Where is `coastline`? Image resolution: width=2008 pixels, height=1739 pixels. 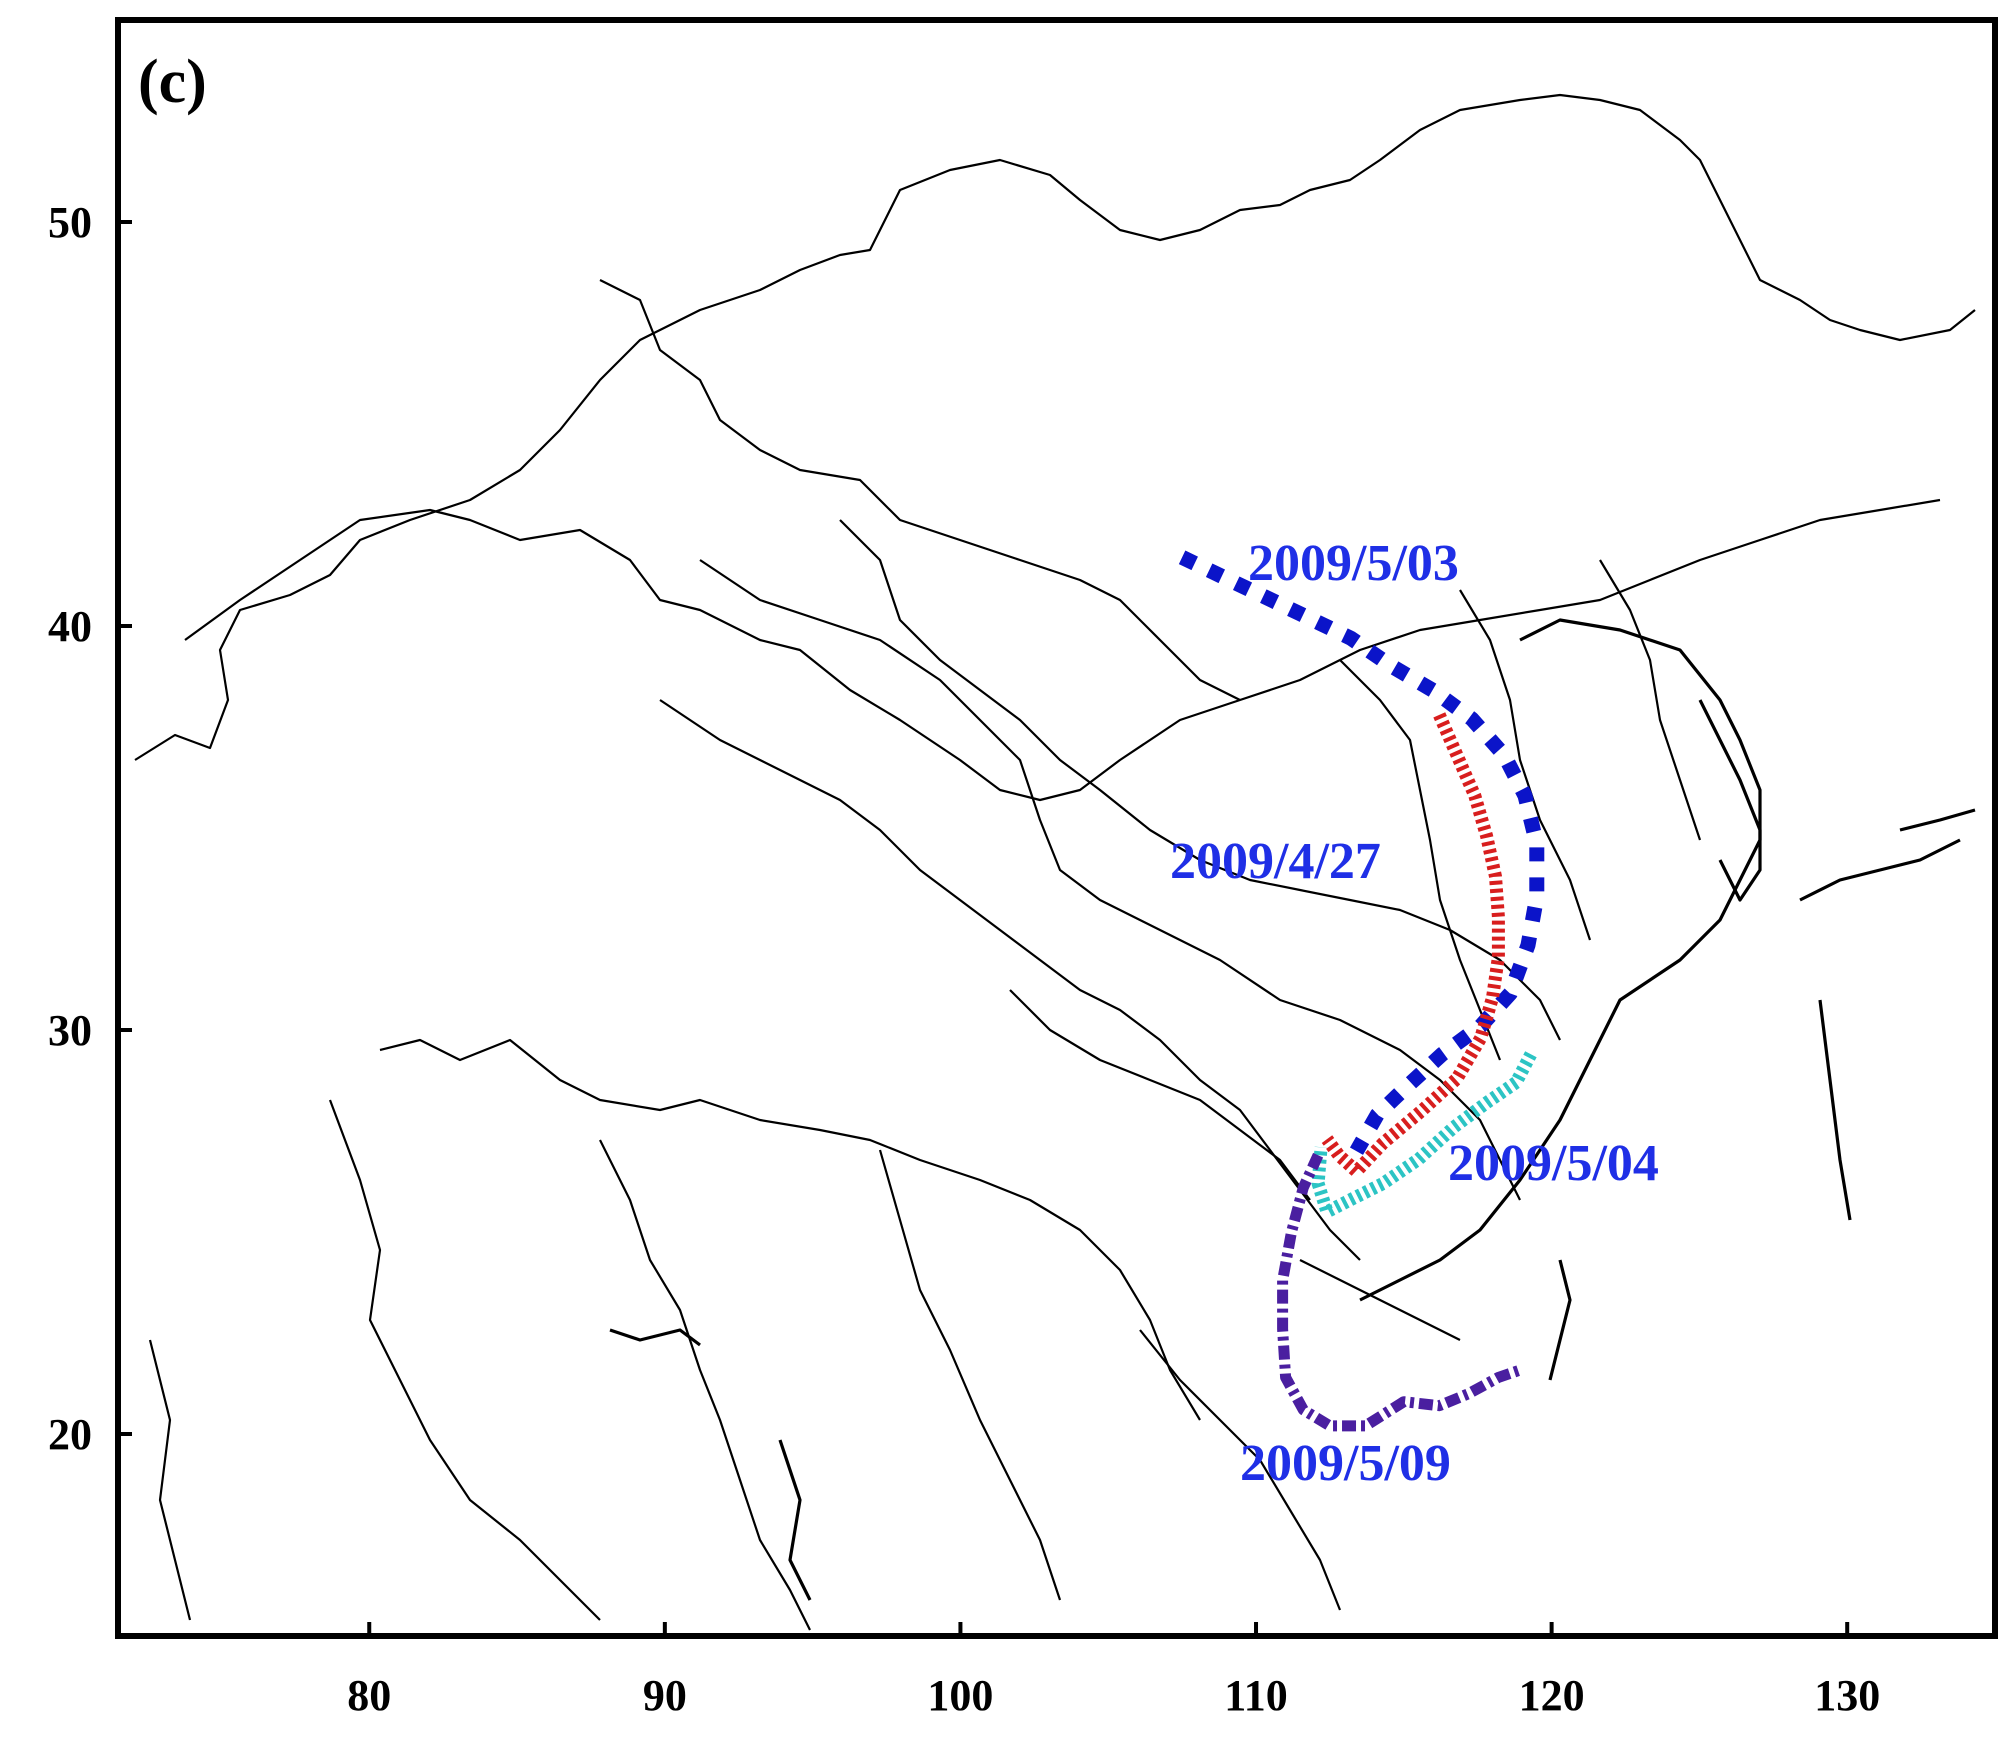 coastline is located at coordinates (1560, 960).